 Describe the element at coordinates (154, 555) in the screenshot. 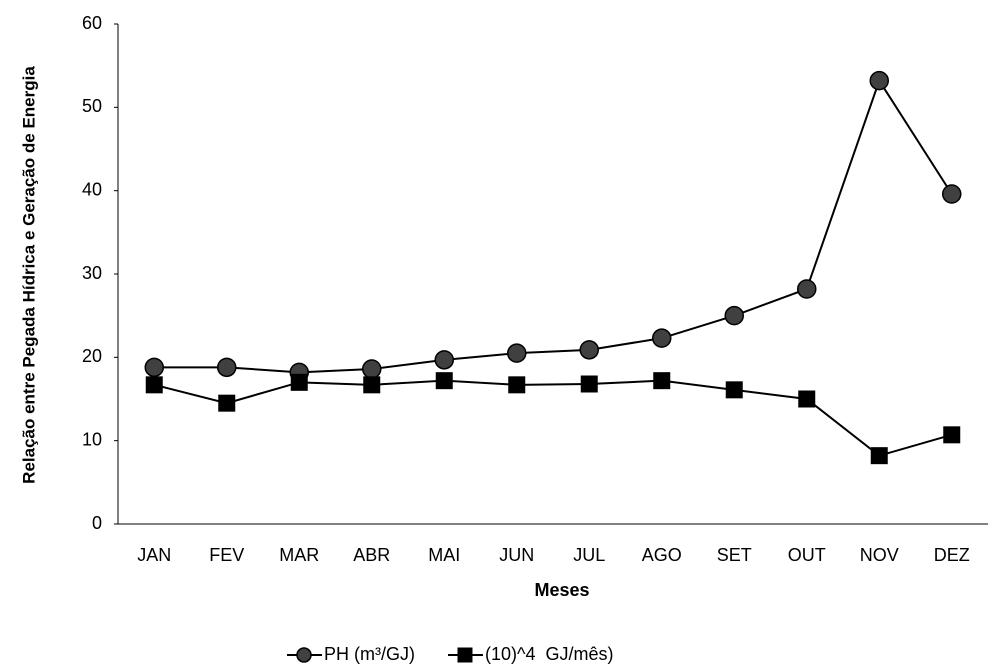

I see `x-tick-label: JAN` at that location.